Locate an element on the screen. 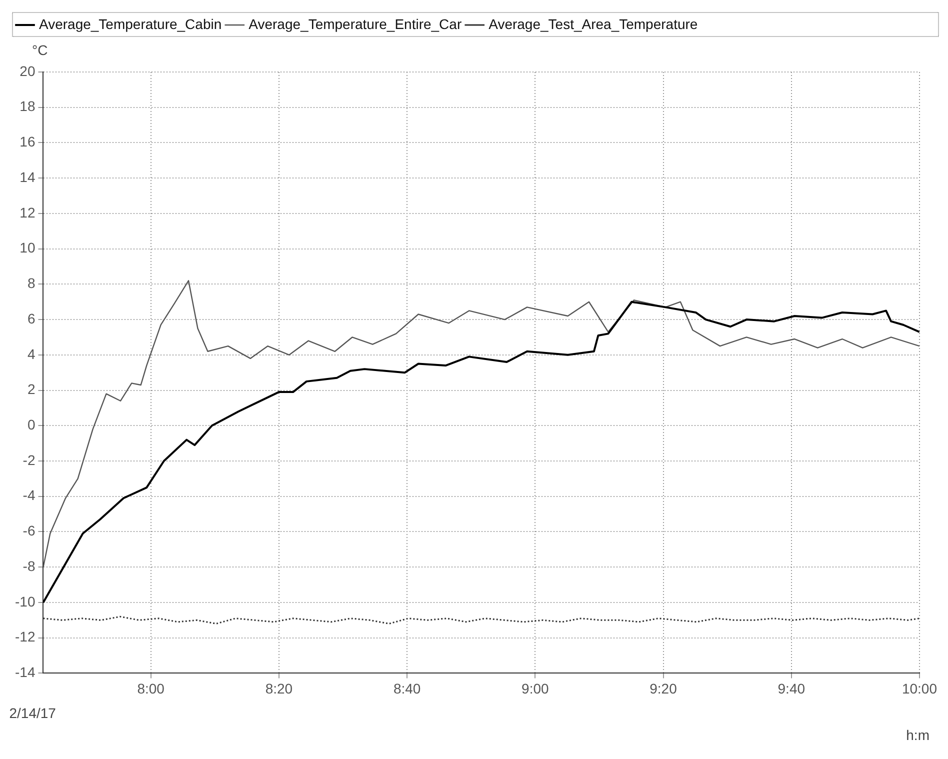 Image resolution: width=948 pixels, height=759 pixels. x-tick-label: 8:20 is located at coordinates (279, 688).